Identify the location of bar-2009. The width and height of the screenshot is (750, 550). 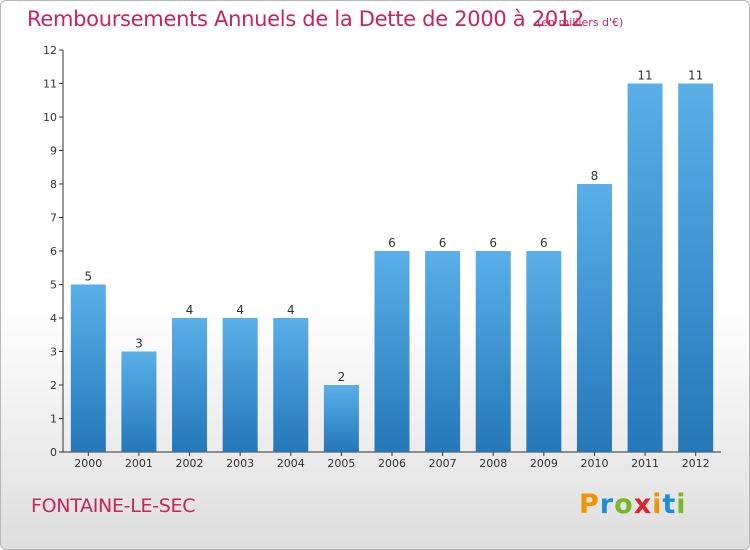
(544, 351).